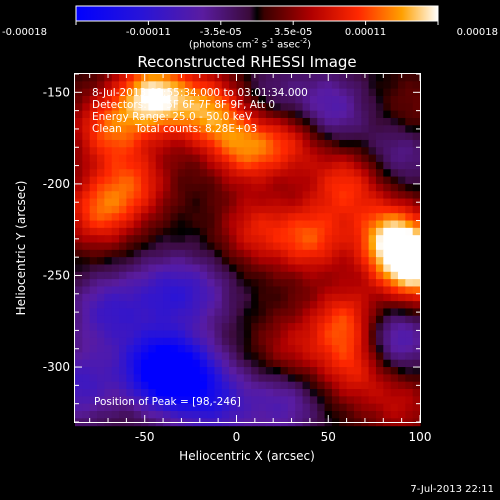 The image size is (500, 500). Describe the element at coordinates (328, 437) in the screenshot. I see `x-tick-label: 50` at that location.